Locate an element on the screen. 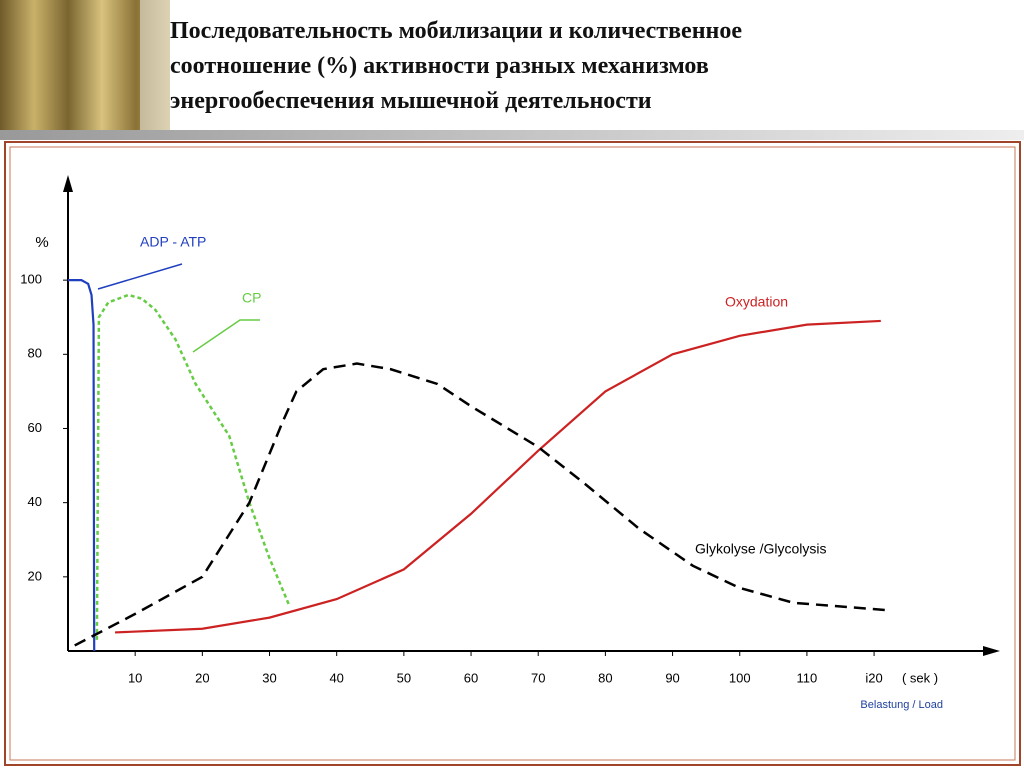  x-tick-label: 80 is located at coordinates (605, 677).